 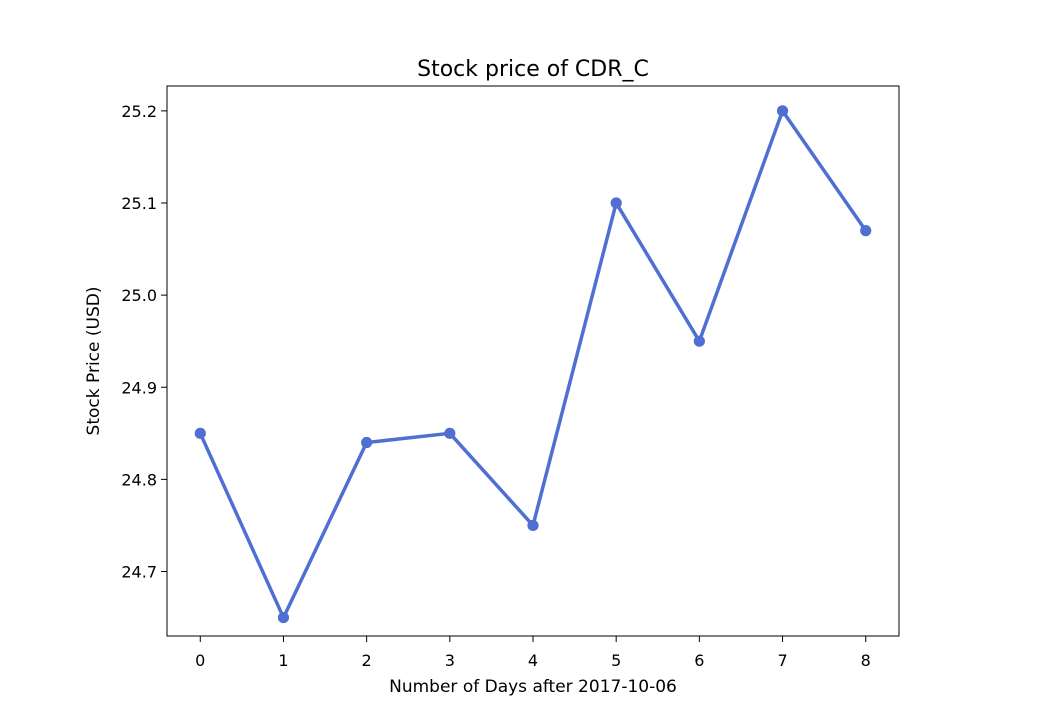 I want to click on x-tick-label: 8, so click(x=866, y=660).